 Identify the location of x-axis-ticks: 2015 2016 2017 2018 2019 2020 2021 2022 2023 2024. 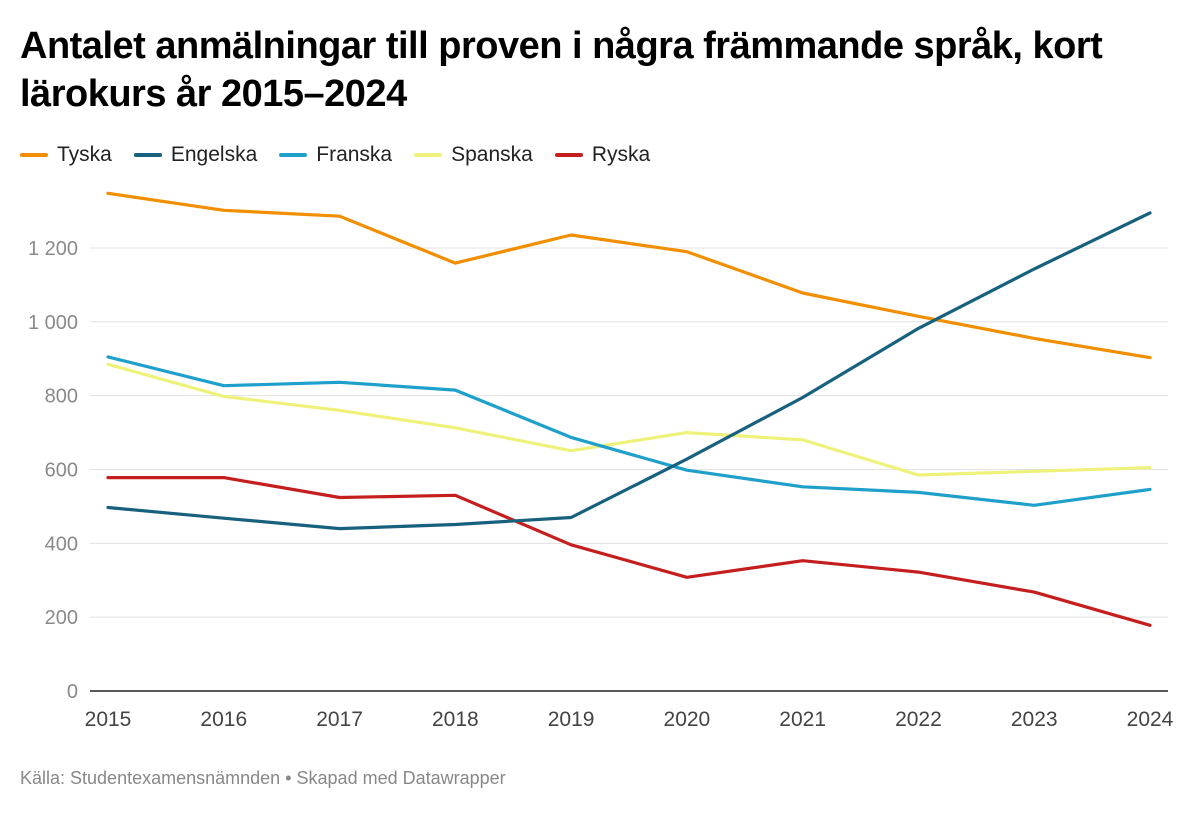
(629, 719).